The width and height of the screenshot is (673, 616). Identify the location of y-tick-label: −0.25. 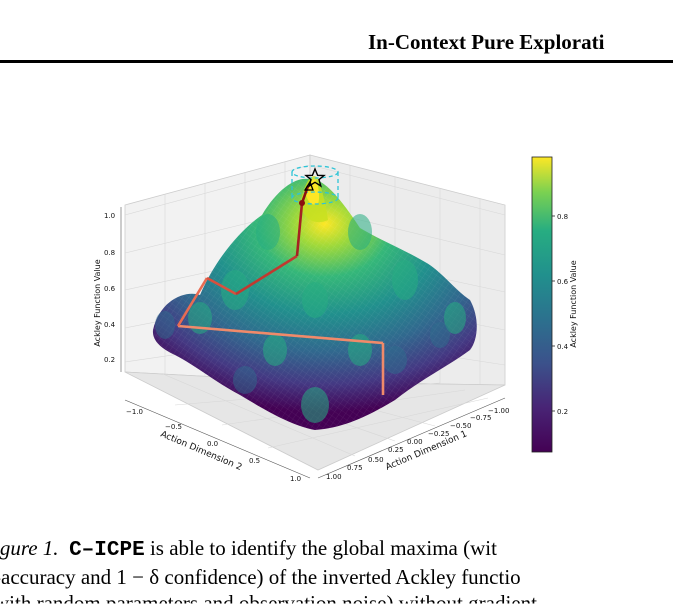
(438, 434).